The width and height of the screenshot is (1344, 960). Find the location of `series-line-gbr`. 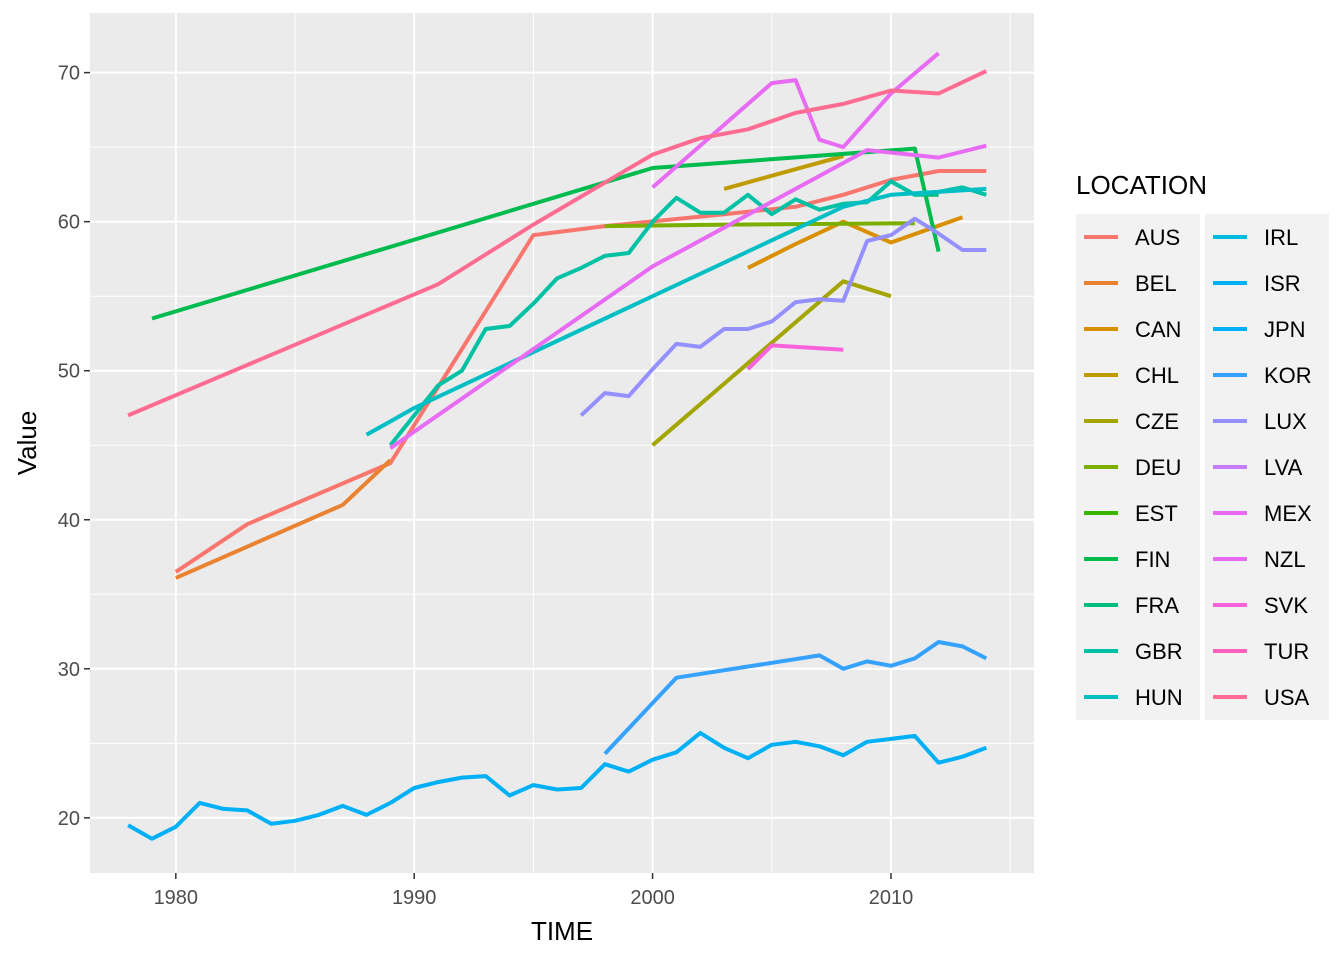

series-line-gbr is located at coordinates (687, 313).